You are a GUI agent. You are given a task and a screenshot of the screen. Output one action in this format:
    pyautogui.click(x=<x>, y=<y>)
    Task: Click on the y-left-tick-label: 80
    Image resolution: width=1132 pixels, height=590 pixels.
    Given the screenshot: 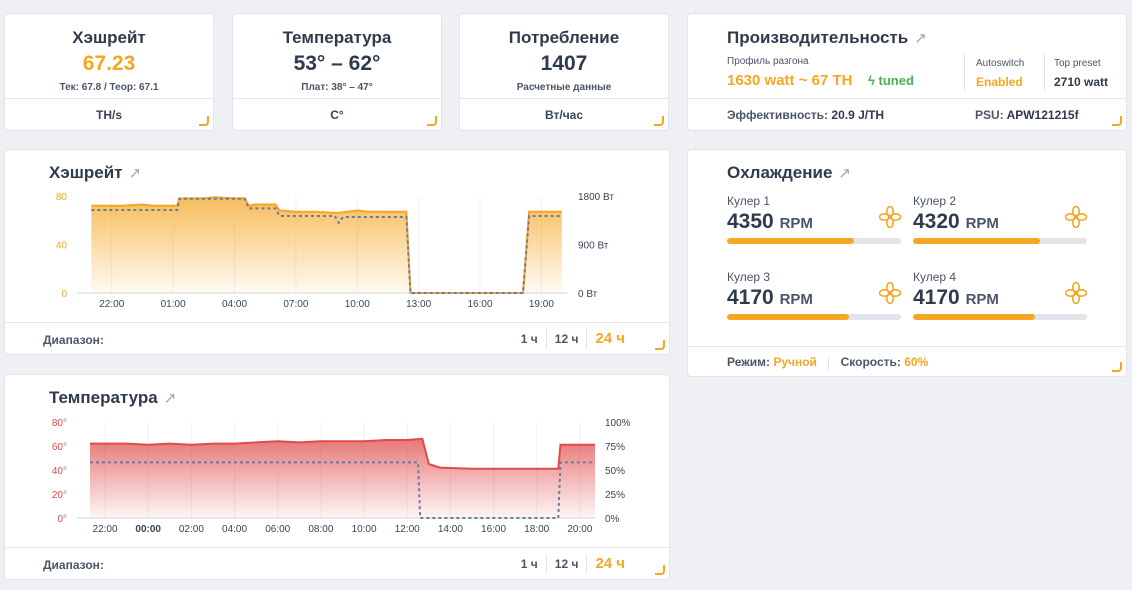 What is the action you would take?
    pyautogui.click(x=62, y=197)
    